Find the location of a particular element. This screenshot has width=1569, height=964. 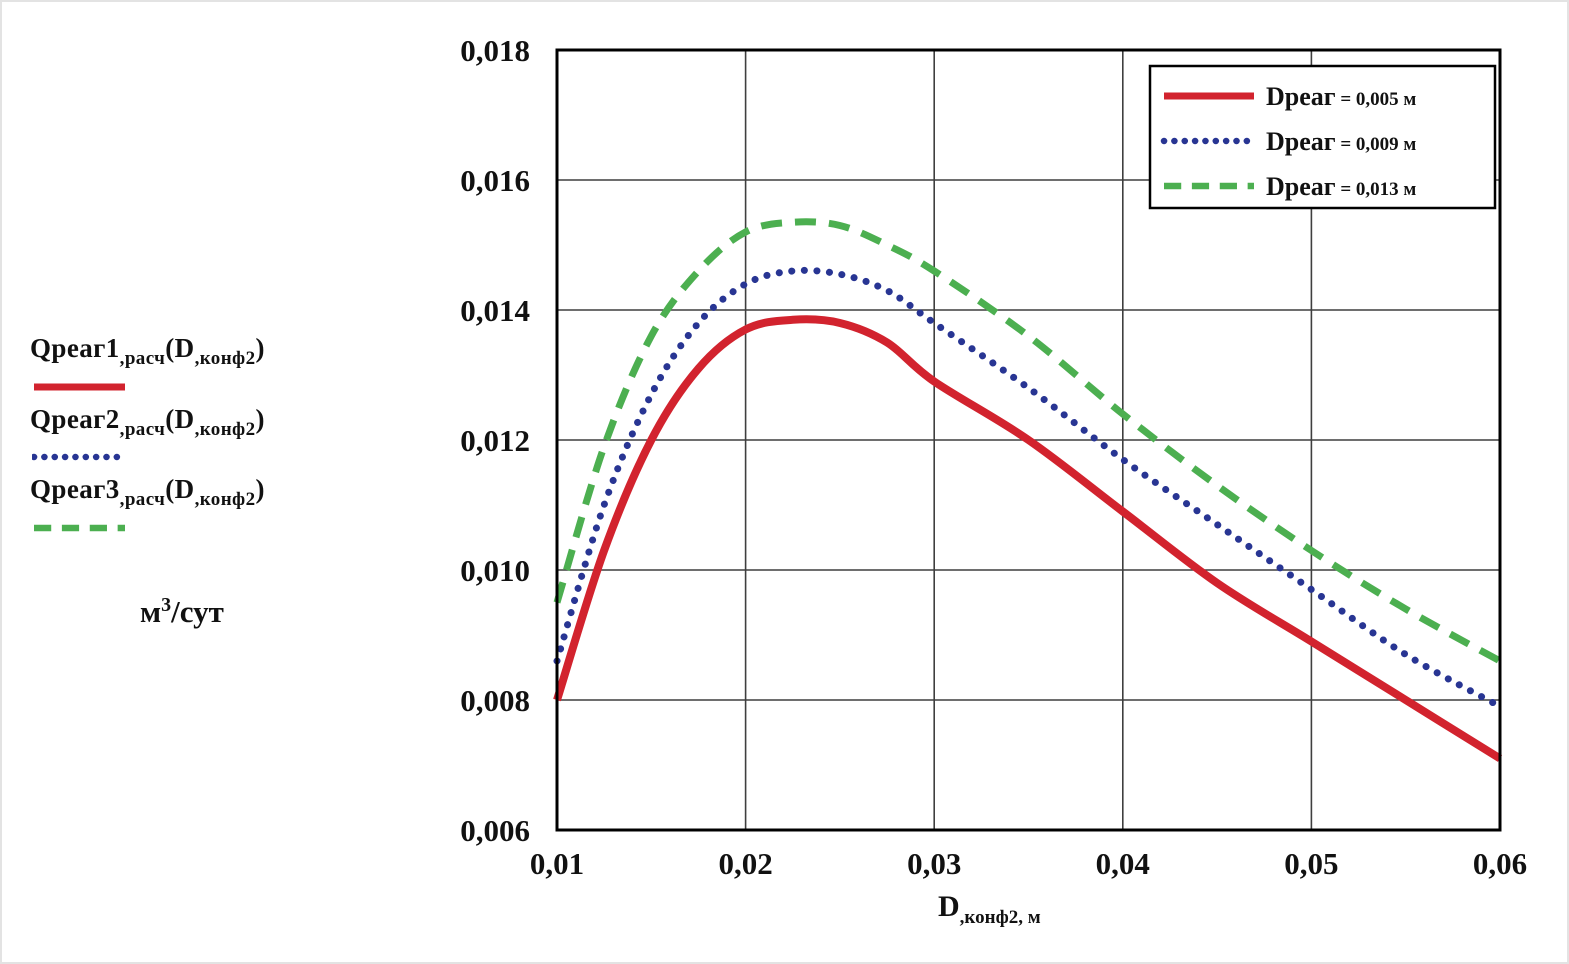

y-tick-label: 0,006 is located at coordinates (495, 830).